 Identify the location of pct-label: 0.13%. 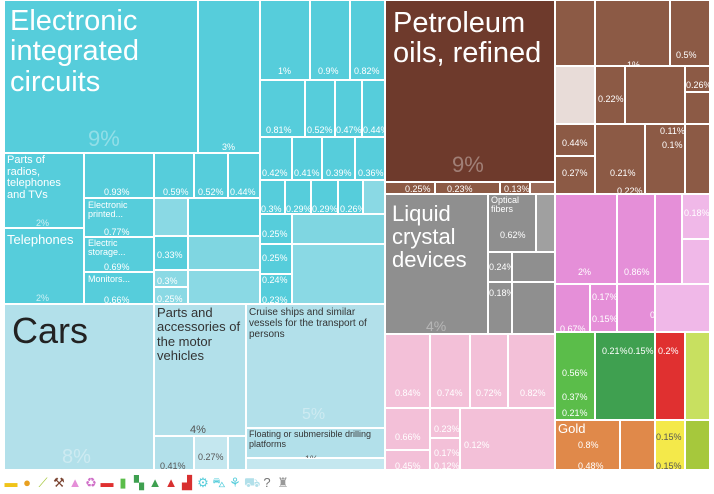
(517, 189).